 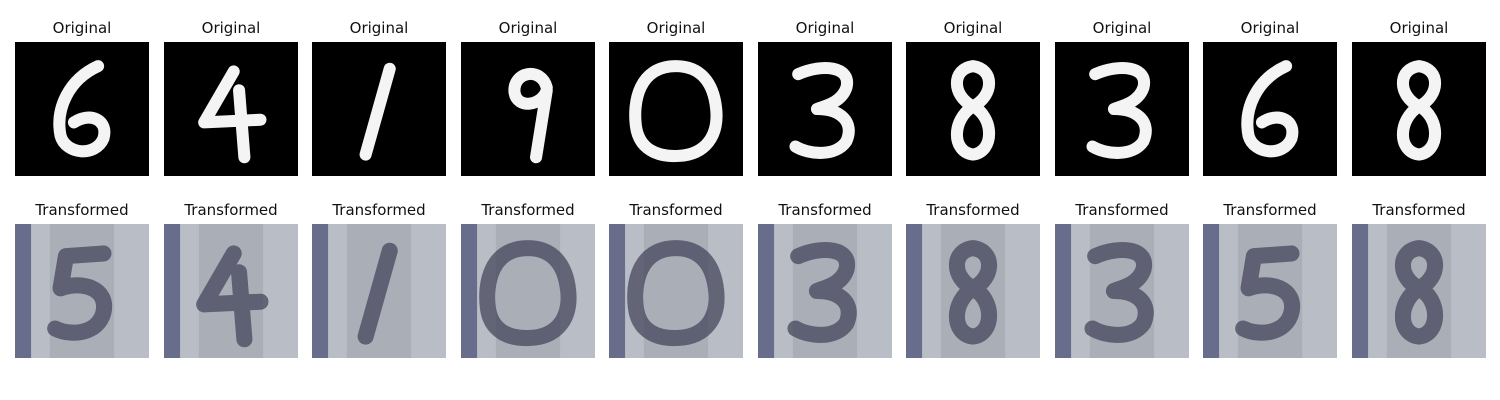 I want to click on image-background, so click(x=231, y=109).